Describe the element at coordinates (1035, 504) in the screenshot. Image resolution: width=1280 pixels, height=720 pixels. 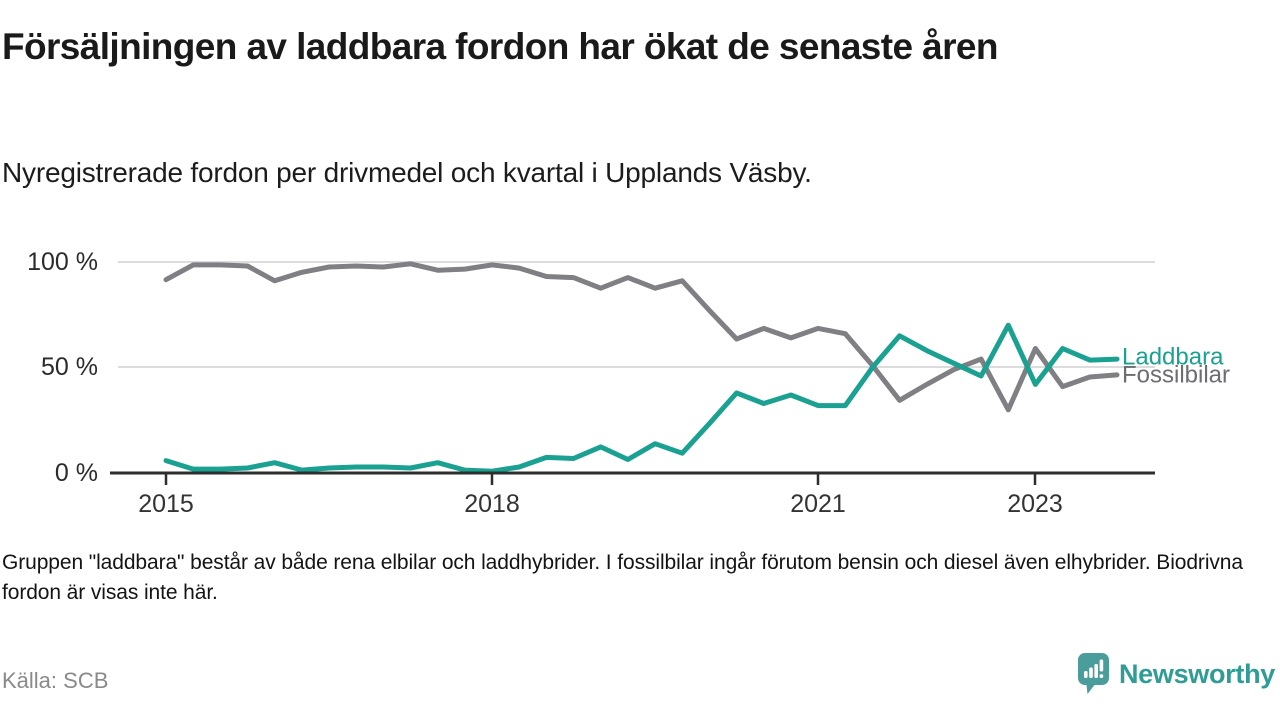
I see `x-axis-label-2023: 2023` at that location.